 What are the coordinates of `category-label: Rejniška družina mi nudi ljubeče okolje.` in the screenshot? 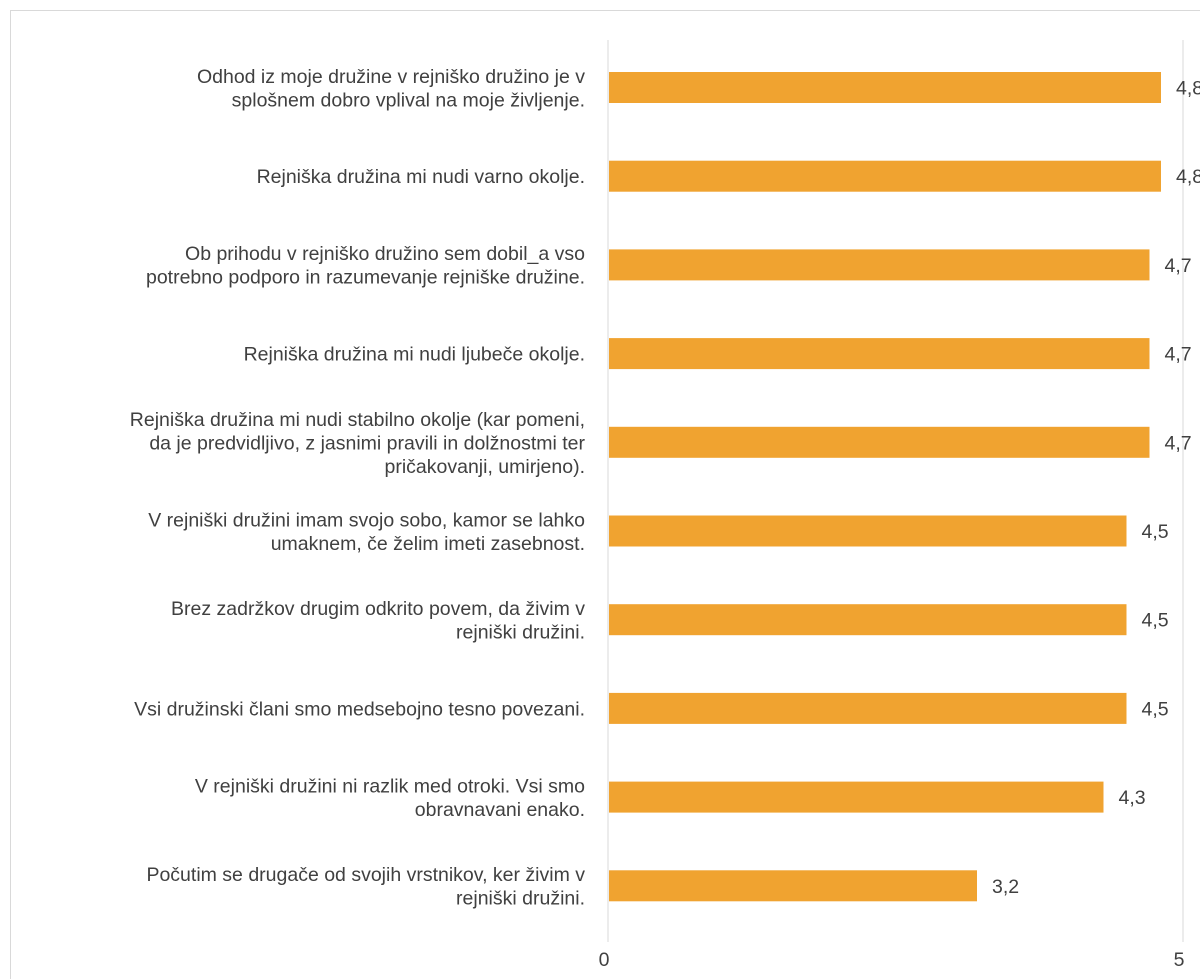 It's located at (414, 355).